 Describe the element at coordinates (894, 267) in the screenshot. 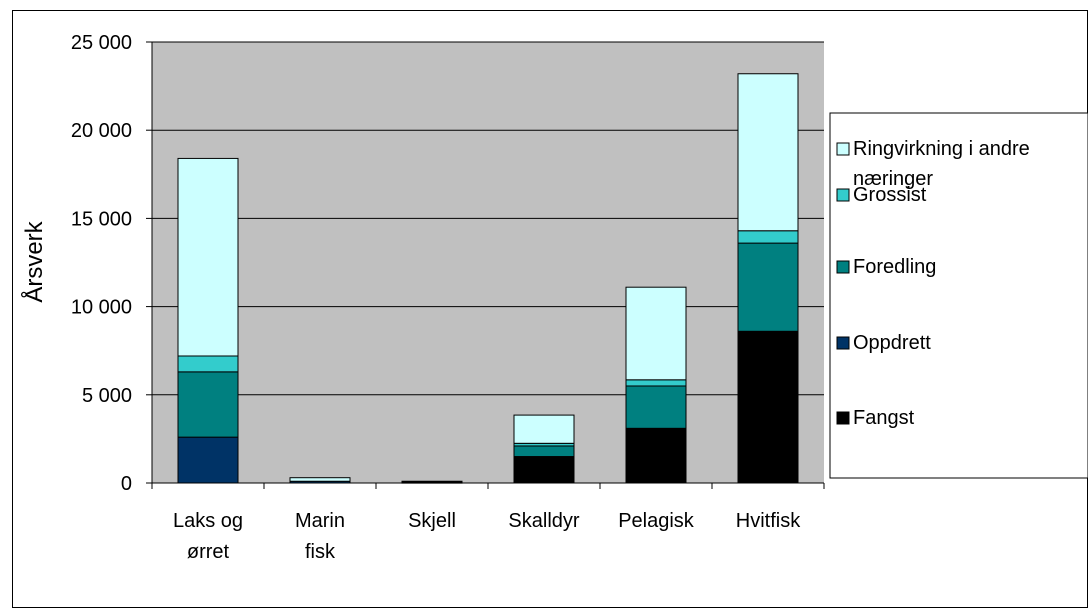

I see `legend-label: Foredling` at that location.